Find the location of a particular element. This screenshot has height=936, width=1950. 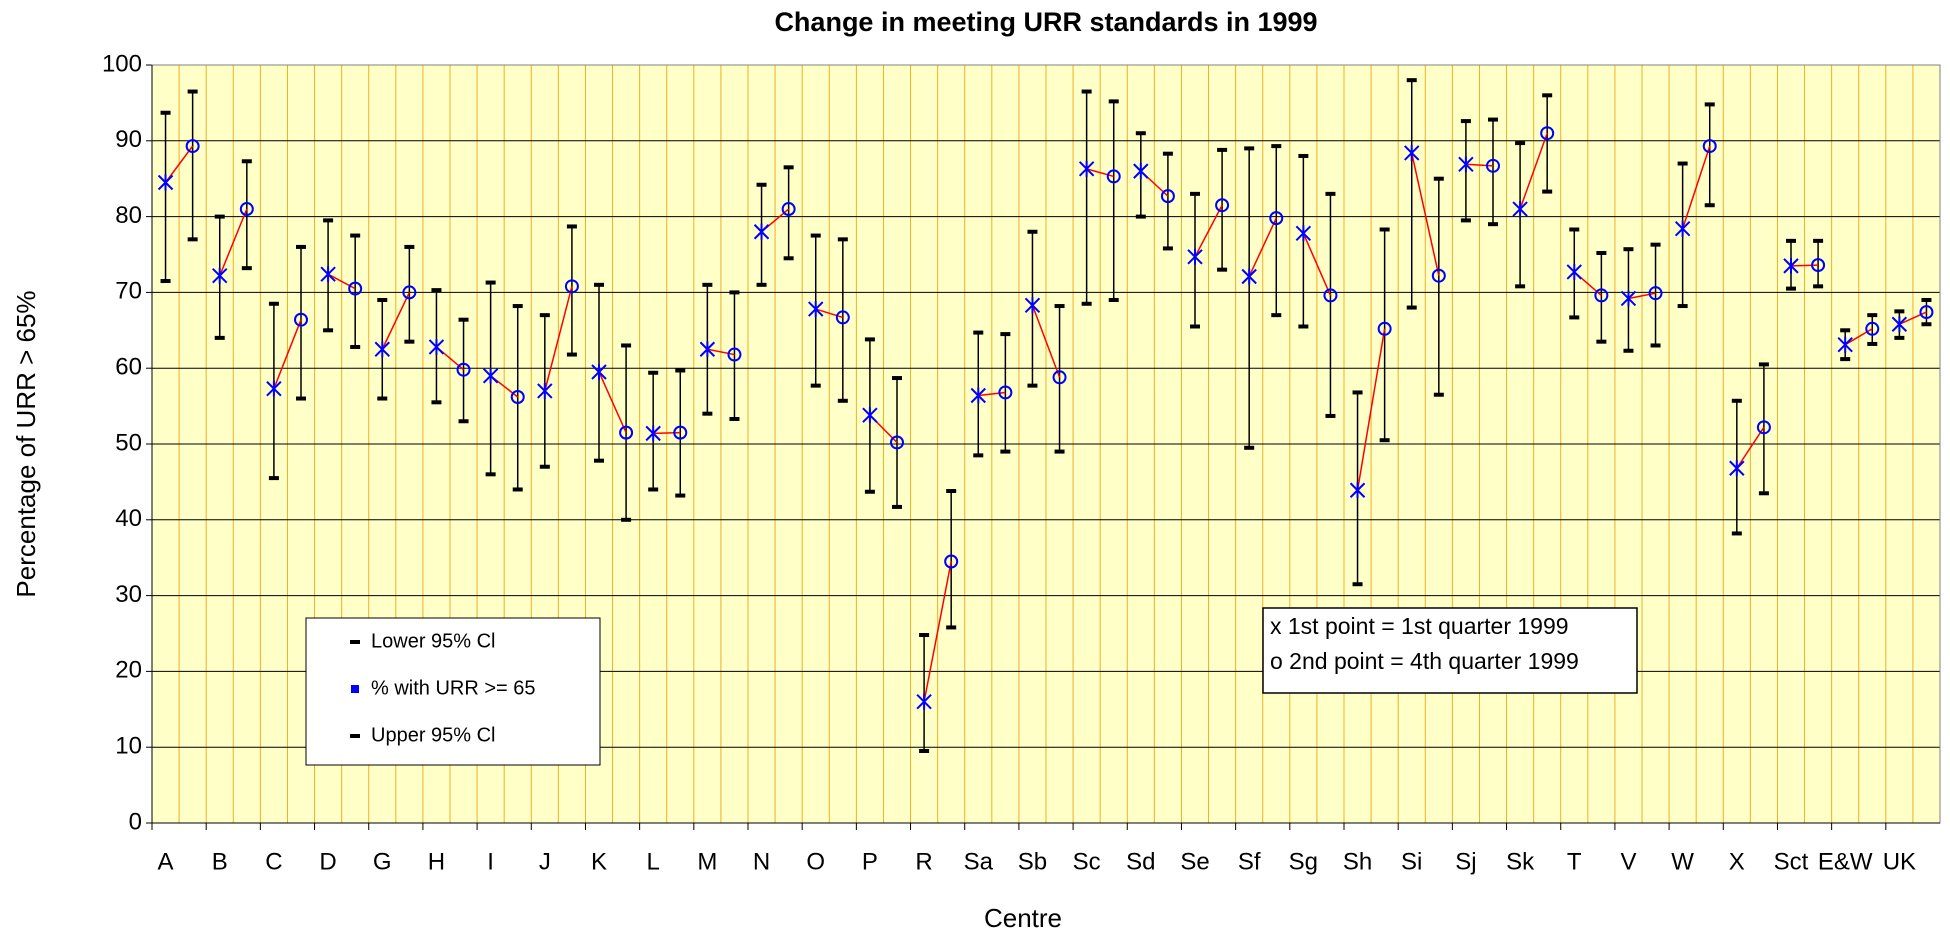

x-axis-label: Centre is located at coordinates (1023, 918).